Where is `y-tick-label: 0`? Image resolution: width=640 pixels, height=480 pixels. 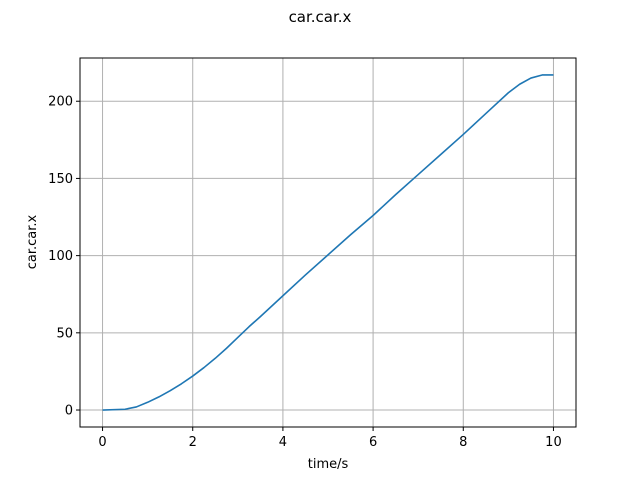 y-tick-label: 0 is located at coordinates (69, 411).